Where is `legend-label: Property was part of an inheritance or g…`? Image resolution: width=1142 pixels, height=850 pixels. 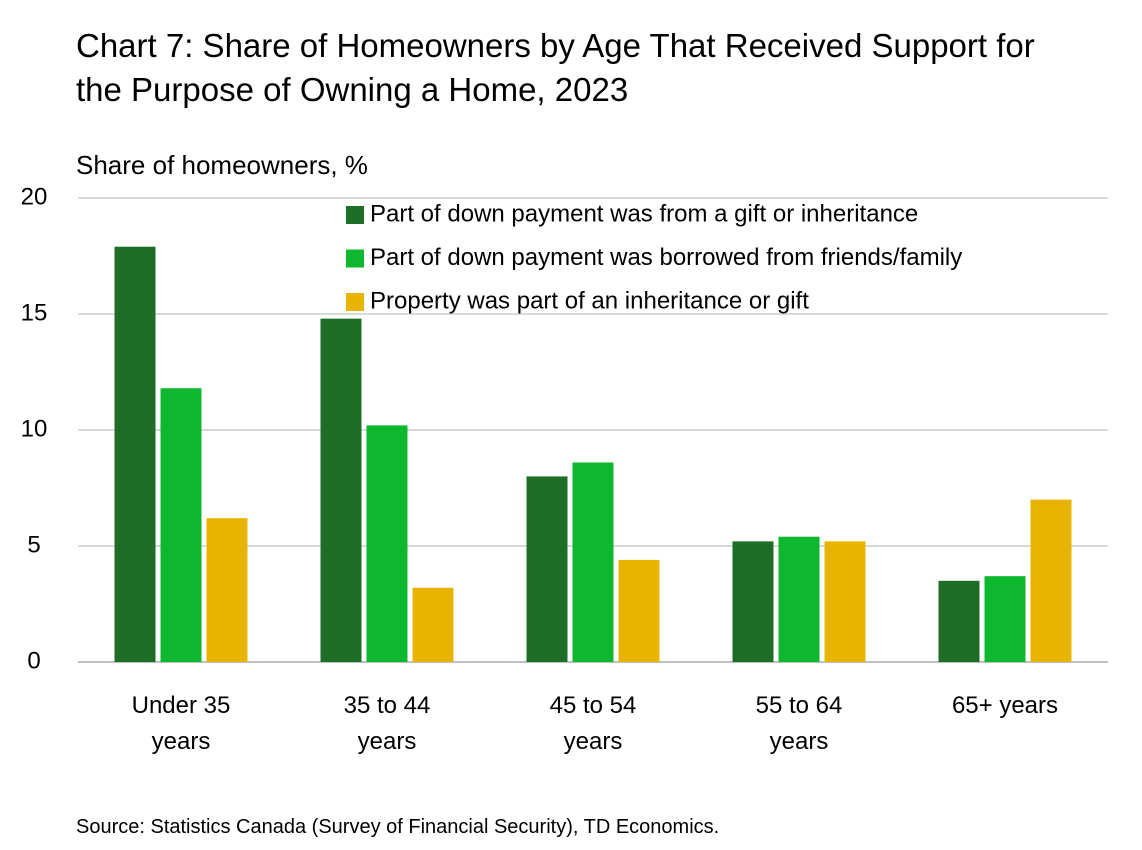
legend-label: Property was part of an inheritance or g… is located at coordinates (589, 300).